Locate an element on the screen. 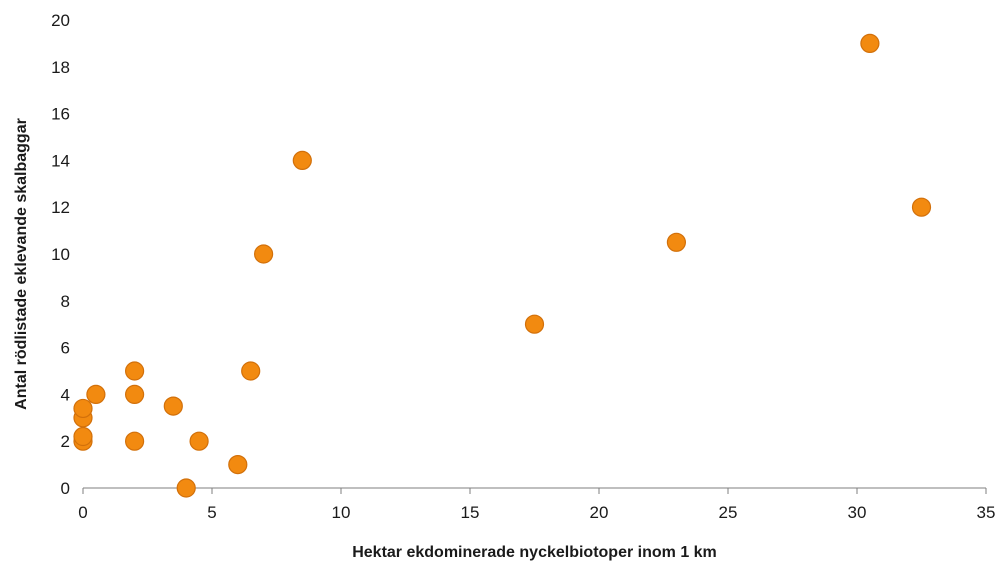  y-tick-label: 2 is located at coordinates (65, 441).